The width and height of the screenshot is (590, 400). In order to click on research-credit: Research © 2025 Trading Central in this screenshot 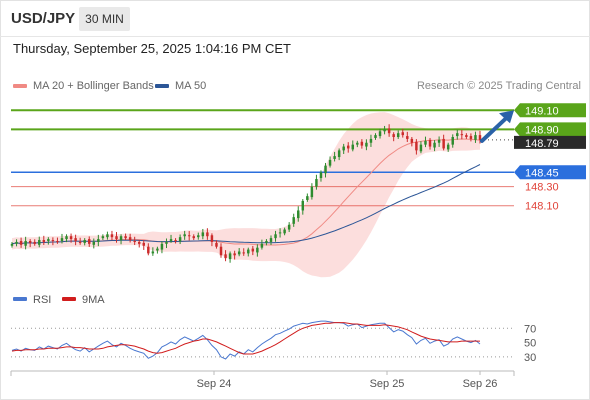, I will do `click(498, 86)`.